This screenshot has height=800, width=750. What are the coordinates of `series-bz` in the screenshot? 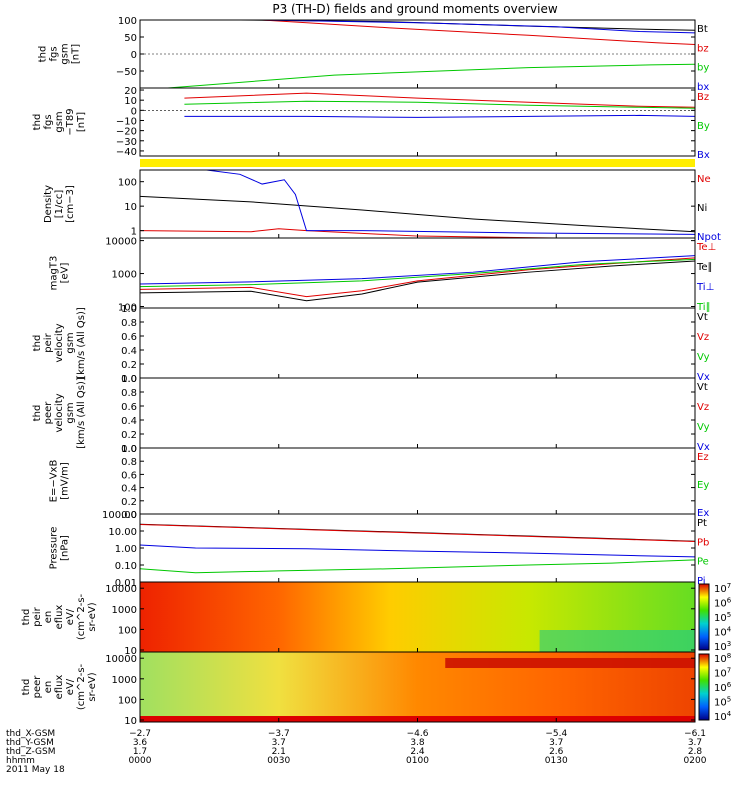 It's located at (479, 32).